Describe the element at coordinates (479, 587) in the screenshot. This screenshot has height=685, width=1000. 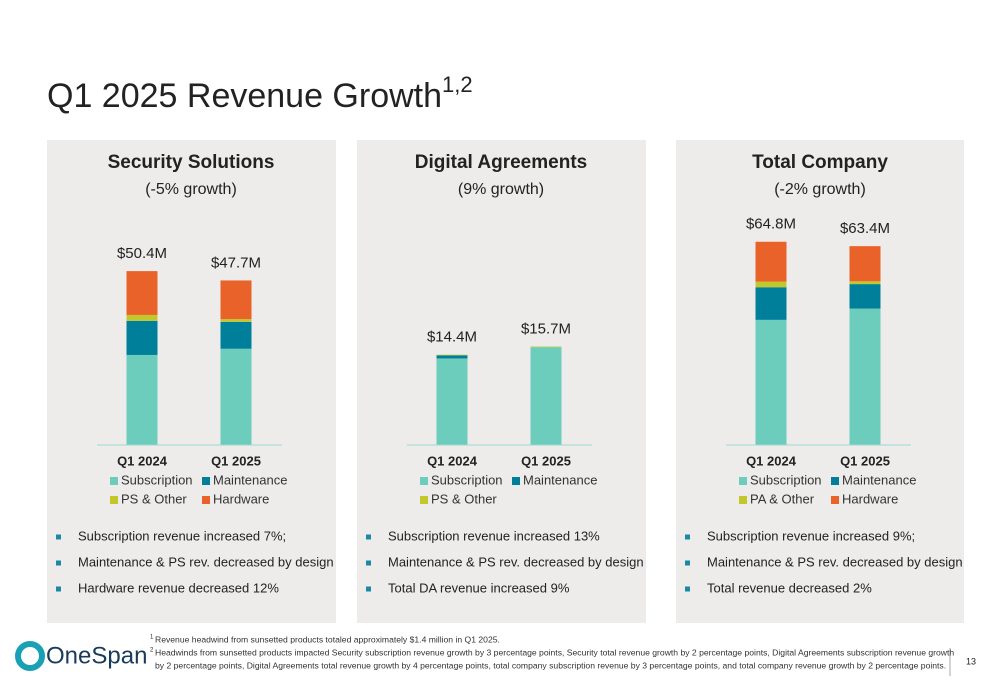
I see `note: Total DA revenue increased 9%` at that location.